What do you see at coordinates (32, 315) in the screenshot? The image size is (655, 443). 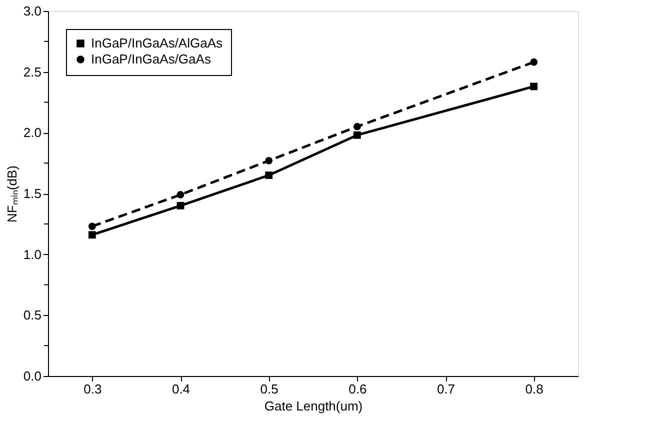 I see `y-tick-label: 0.5` at bounding box center [32, 315].